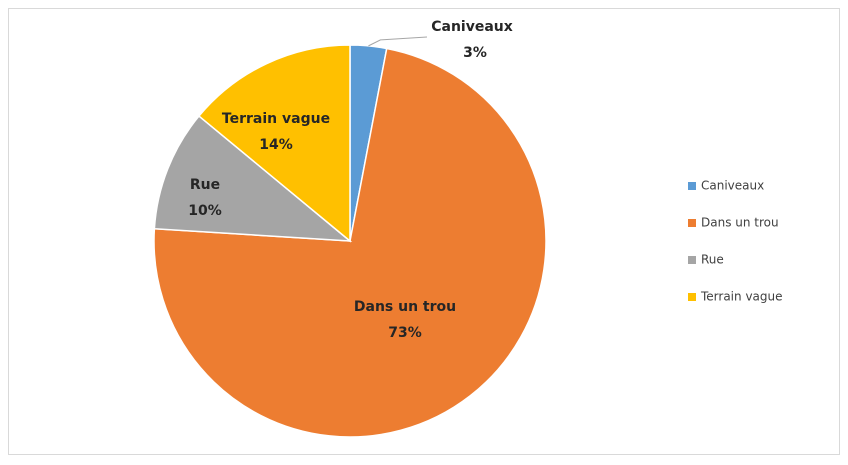 The height and width of the screenshot is (465, 848). I want to click on data-label-value: 3%, so click(475, 53).